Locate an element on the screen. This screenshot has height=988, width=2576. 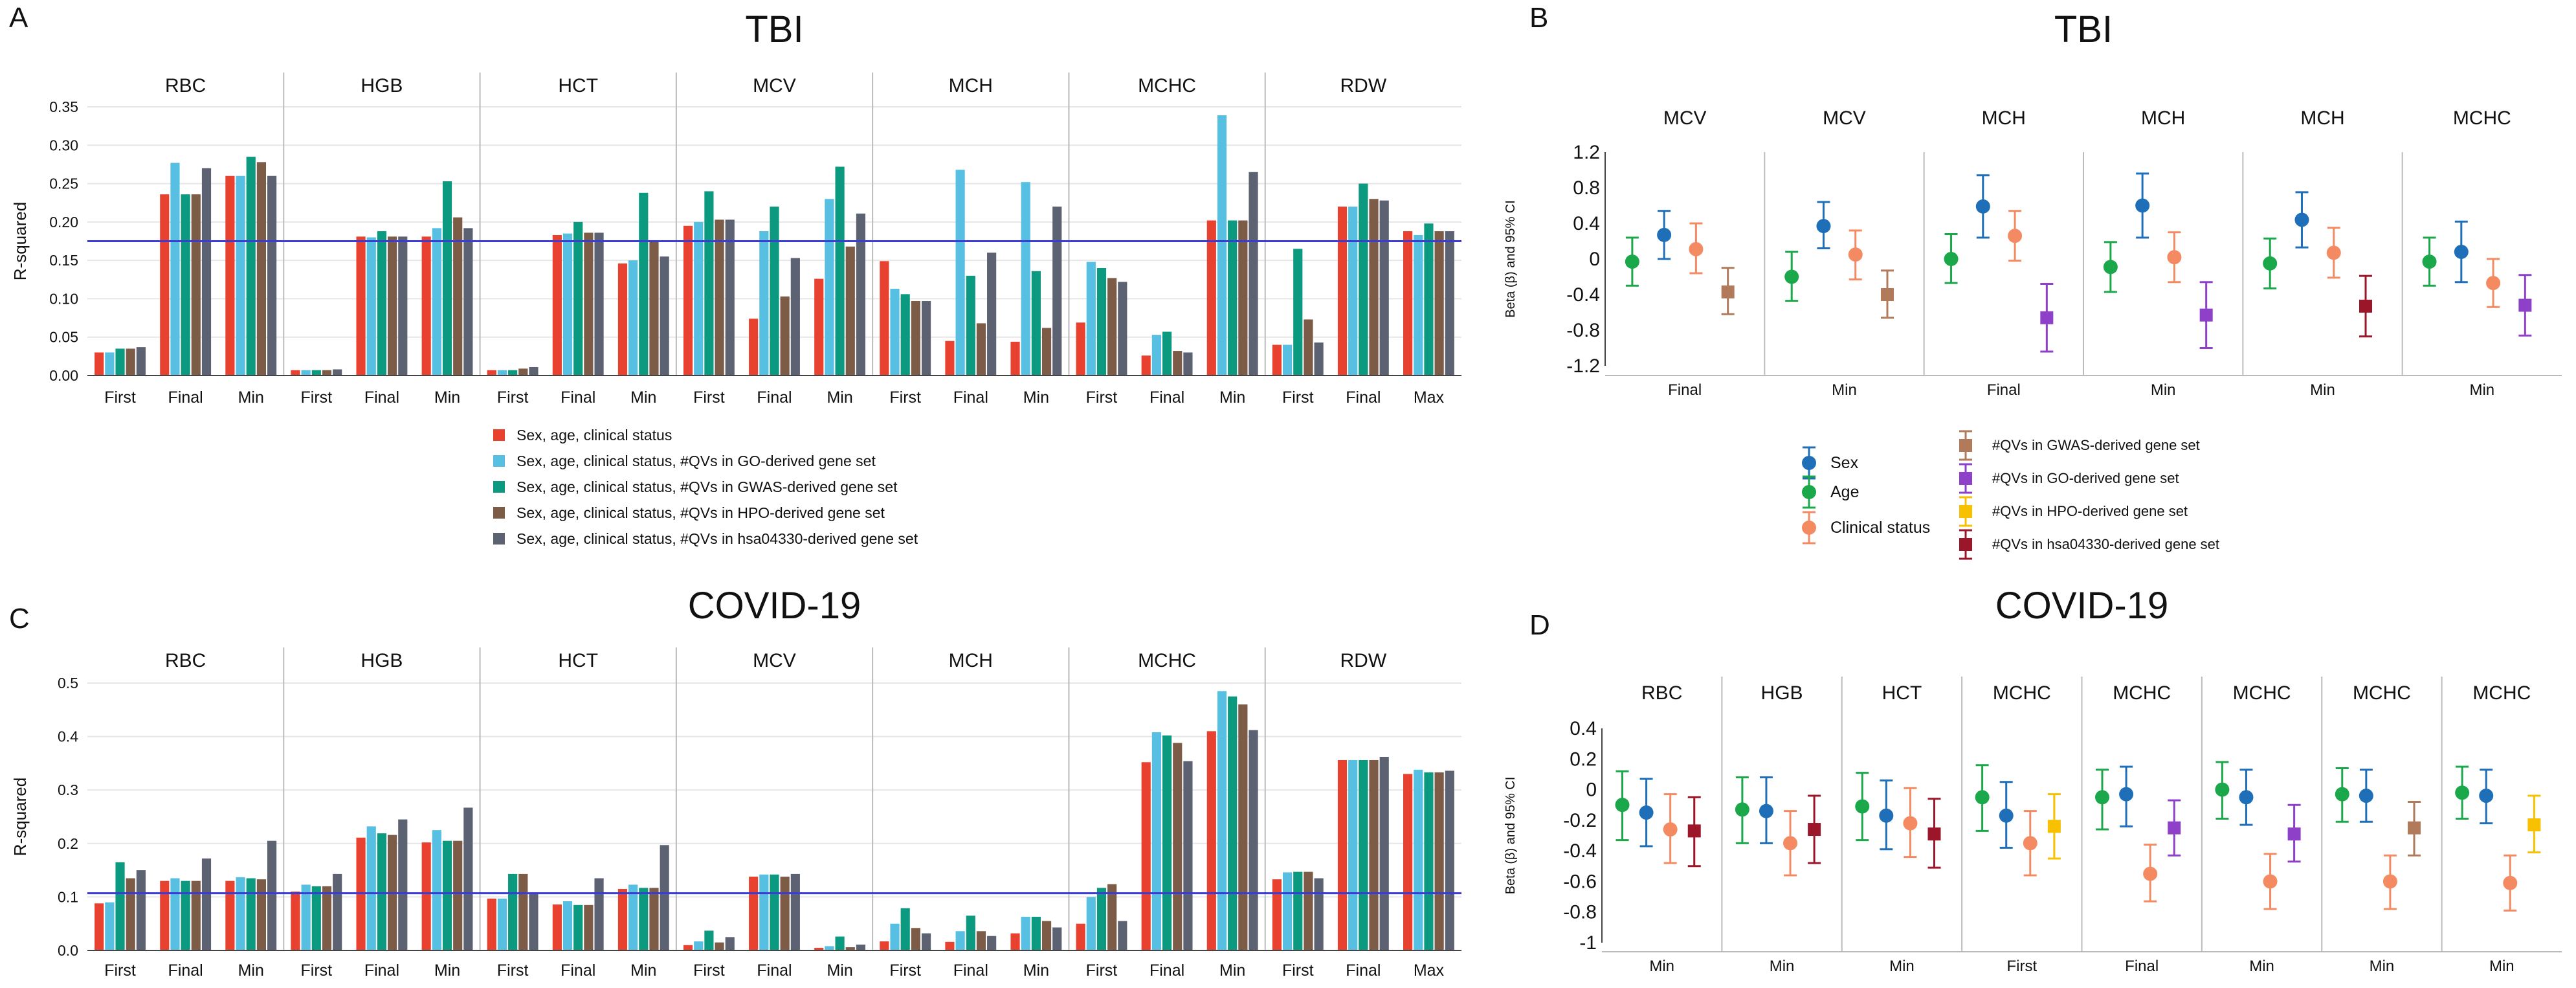
legend-label: #QVs in hsa04330-derived gene set is located at coordinates (2105, 544).